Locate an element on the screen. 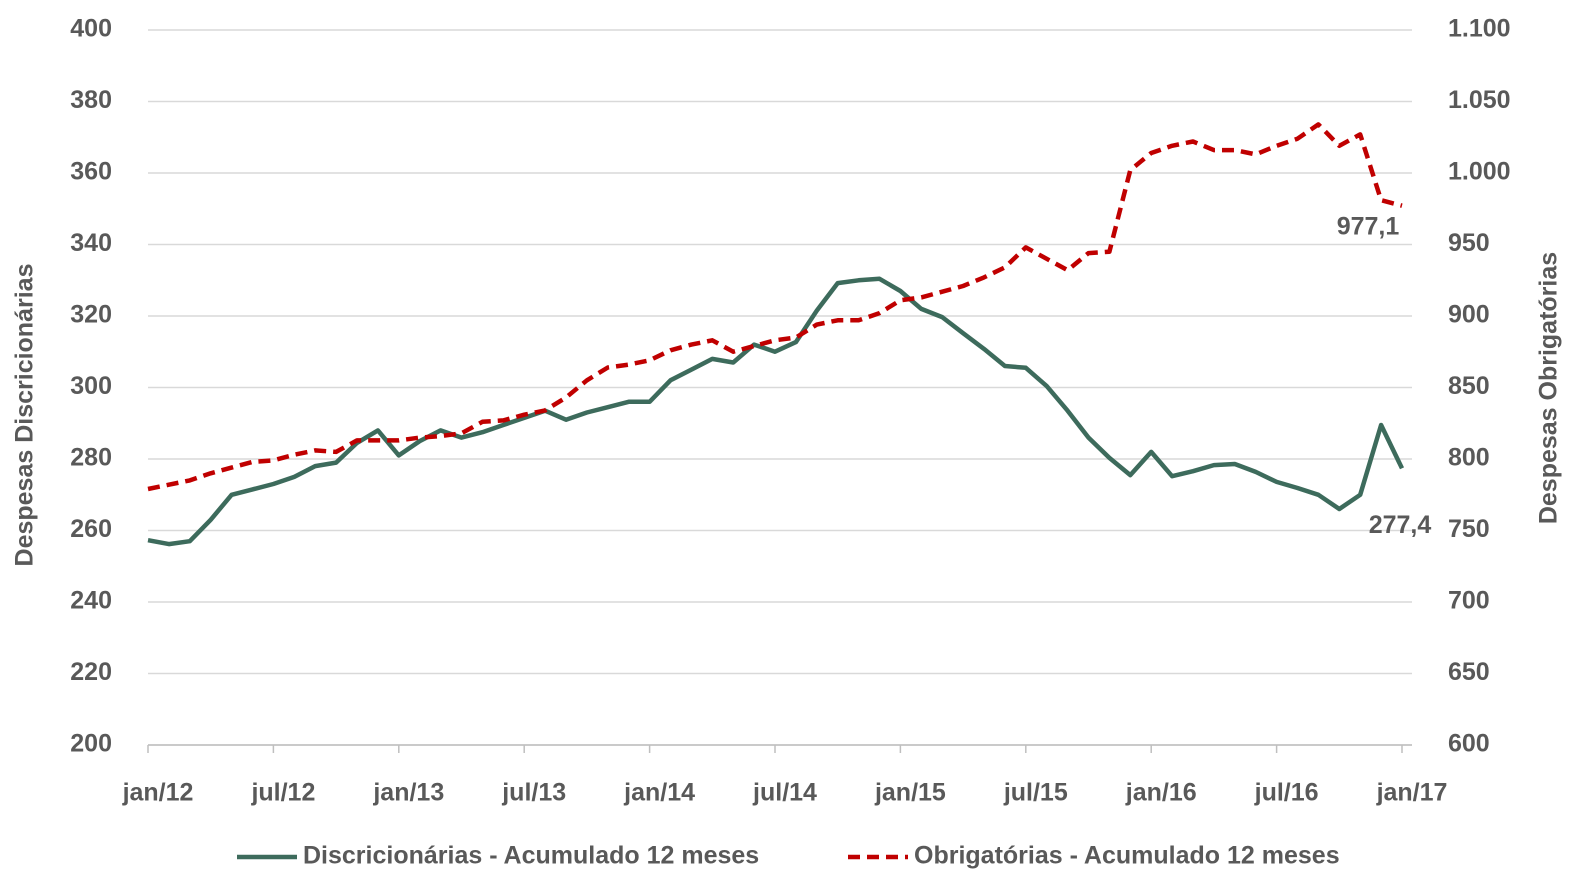 Image resolution: width=1573 pixels, height=880 pixels. y2-tick-label: 1.100 is located at coordinates (1479, 29).